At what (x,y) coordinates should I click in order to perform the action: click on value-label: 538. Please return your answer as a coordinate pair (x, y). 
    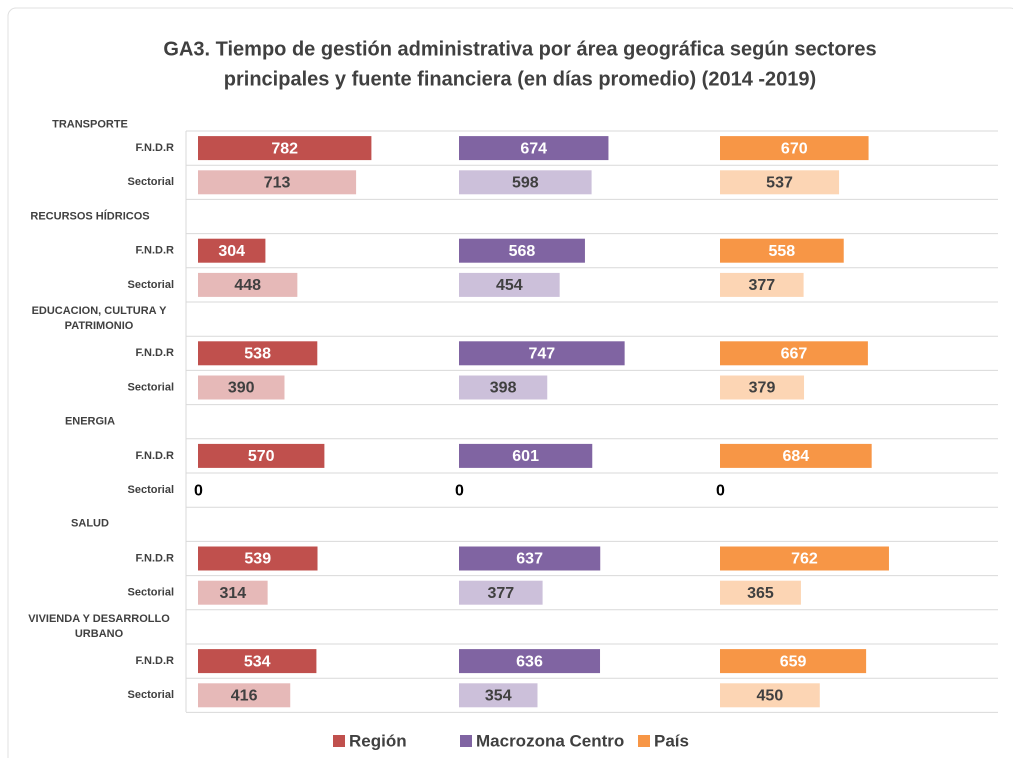
    Looking at the image, I should click on (257, 354).